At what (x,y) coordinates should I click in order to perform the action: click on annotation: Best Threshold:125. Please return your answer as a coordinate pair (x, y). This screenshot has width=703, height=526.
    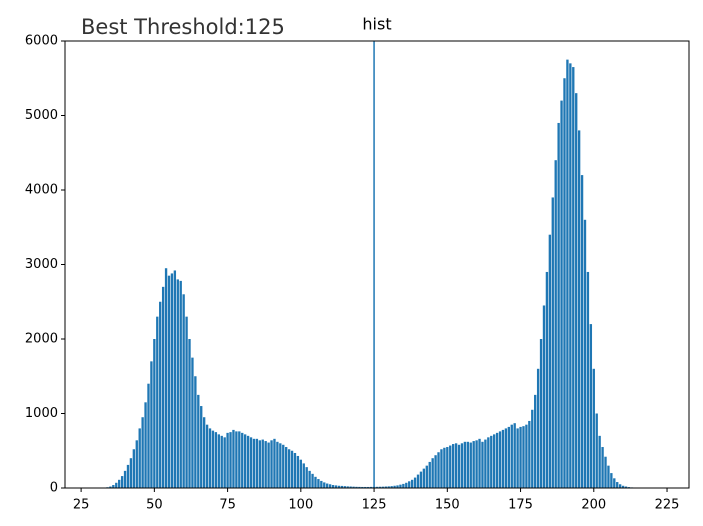
    Looking at the image, I should click on (183, 27).